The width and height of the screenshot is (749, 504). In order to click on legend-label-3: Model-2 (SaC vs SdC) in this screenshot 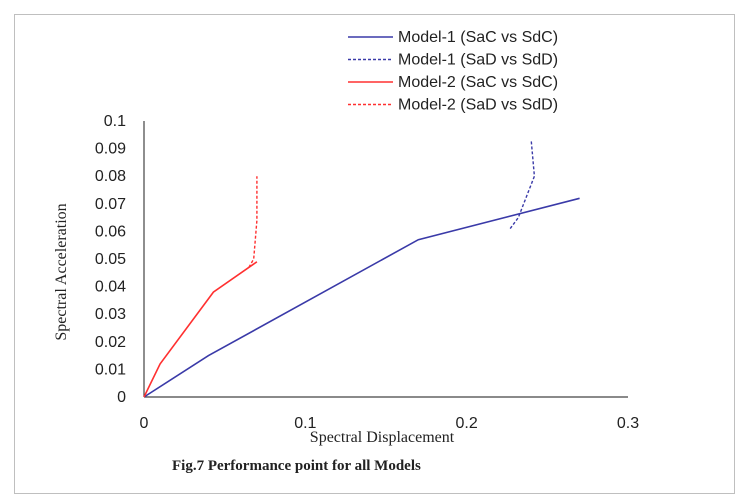, I will do `click(478, 82)`.